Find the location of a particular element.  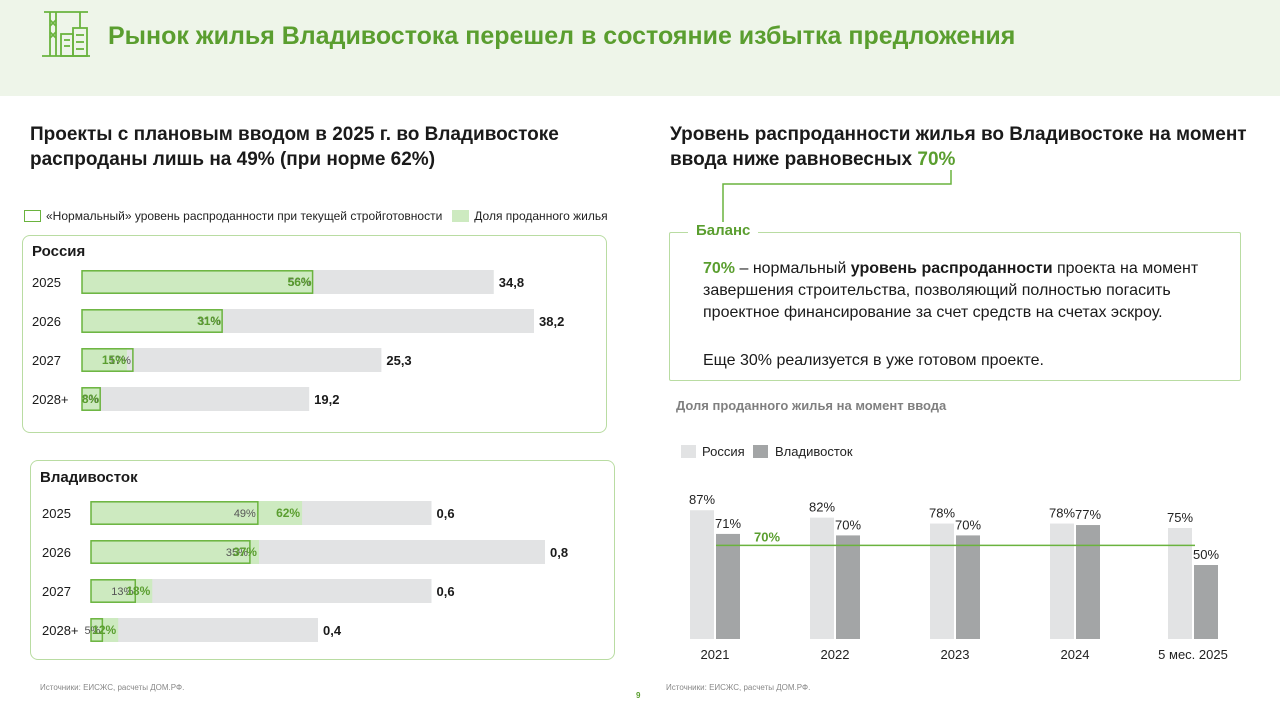

normal-pct-label: 13% is located at coordinates (122, 592).